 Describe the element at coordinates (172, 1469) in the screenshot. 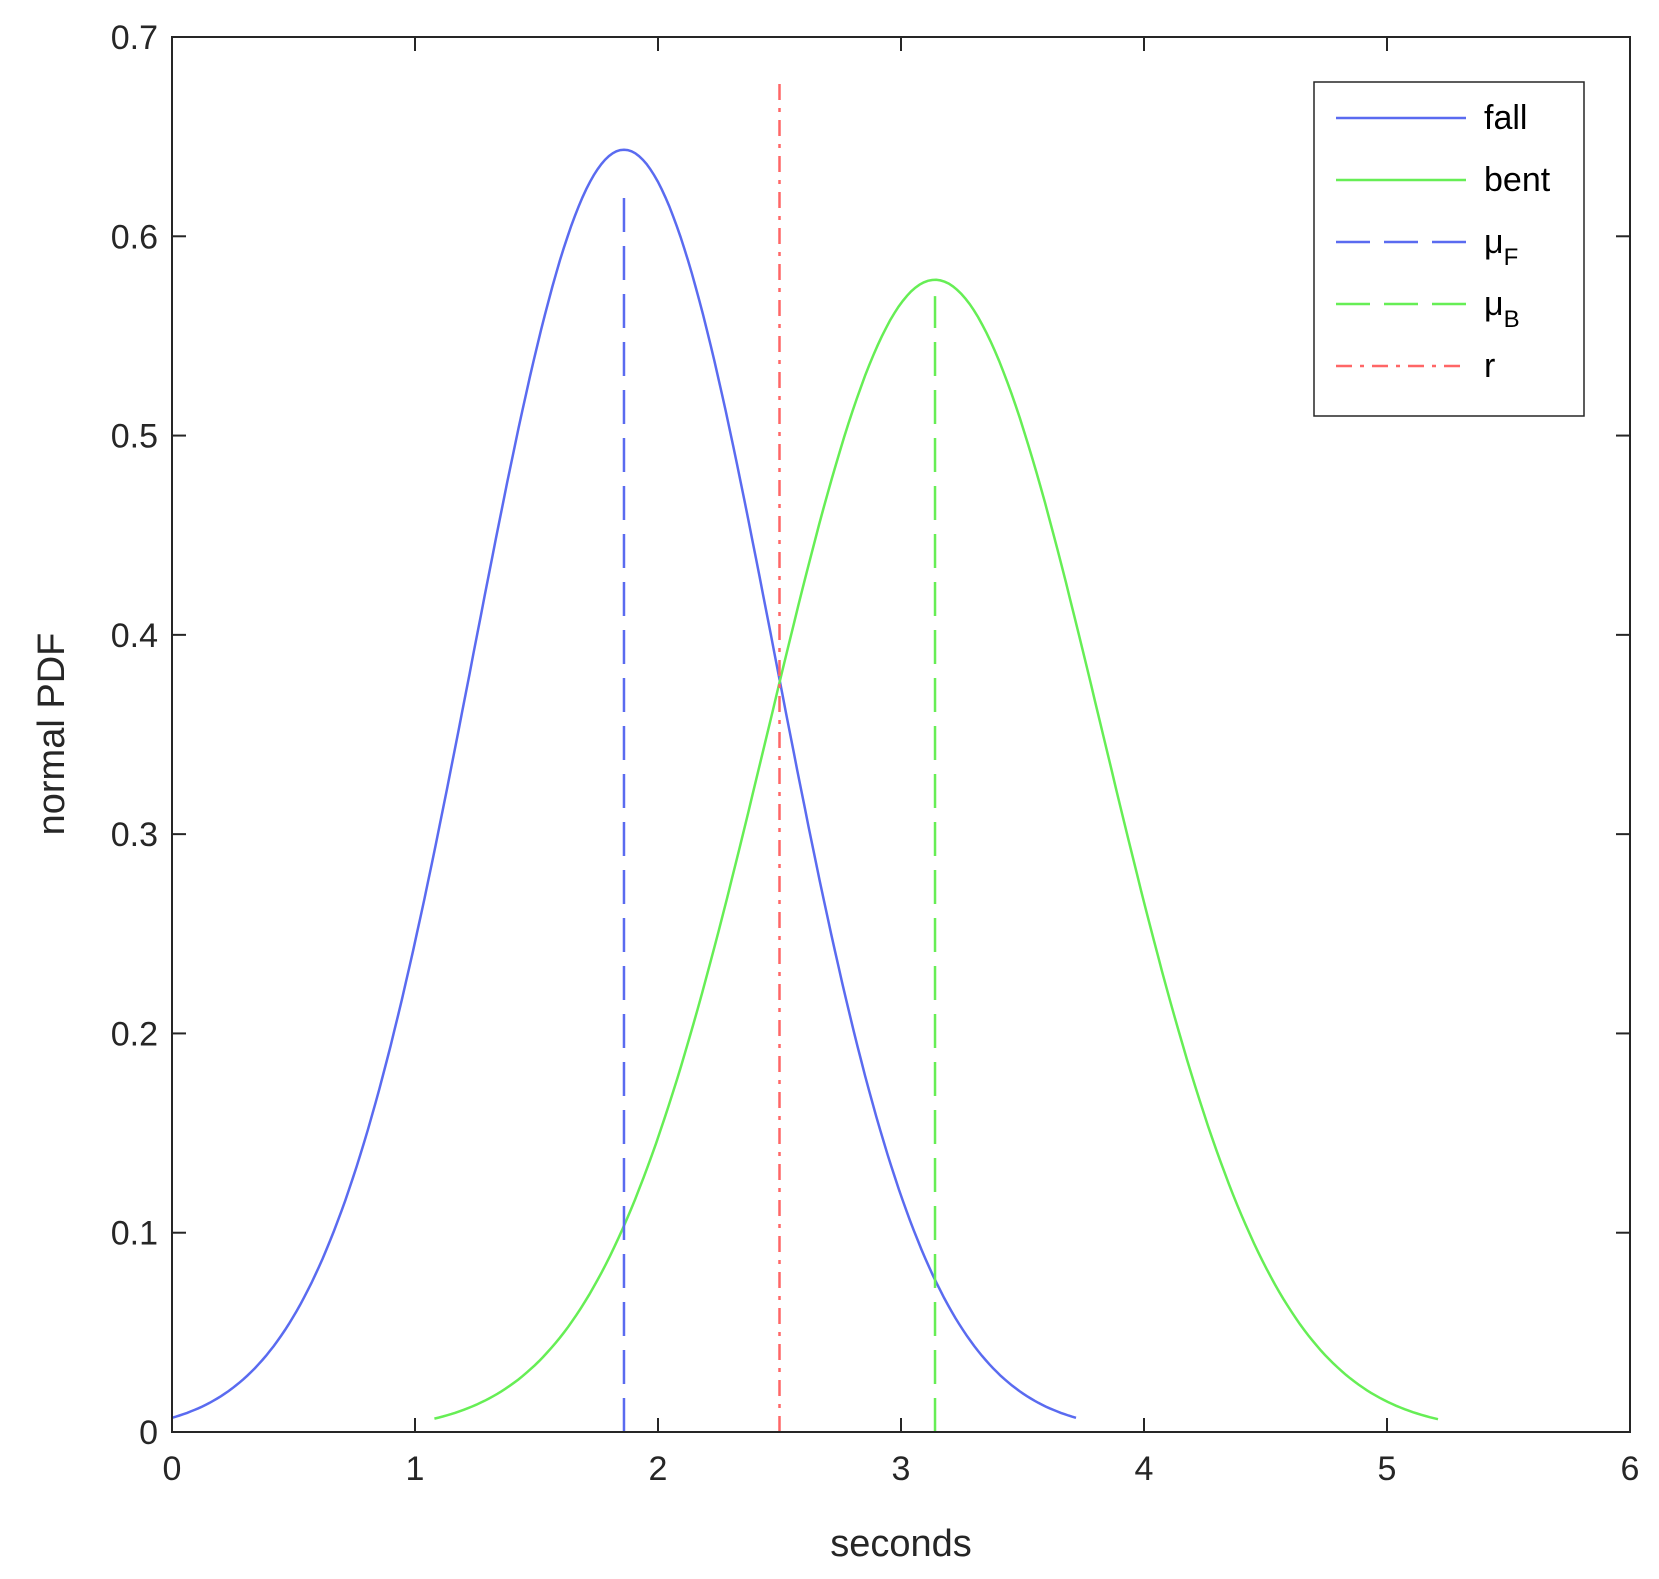

I see `x-tick-label: 0` at that location.